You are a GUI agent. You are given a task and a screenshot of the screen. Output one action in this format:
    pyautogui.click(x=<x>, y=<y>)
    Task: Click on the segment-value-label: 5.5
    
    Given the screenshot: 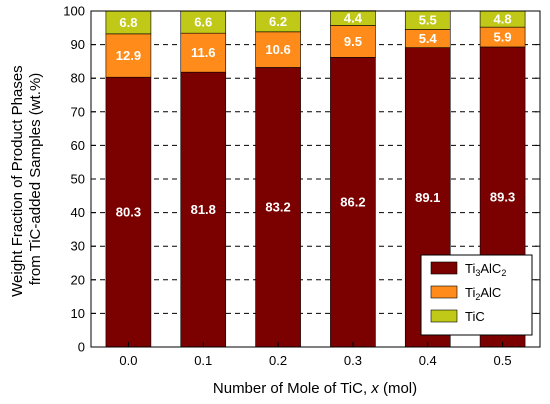 What is the action you would take?
    pyautogui.click(x=428, y=20)
    